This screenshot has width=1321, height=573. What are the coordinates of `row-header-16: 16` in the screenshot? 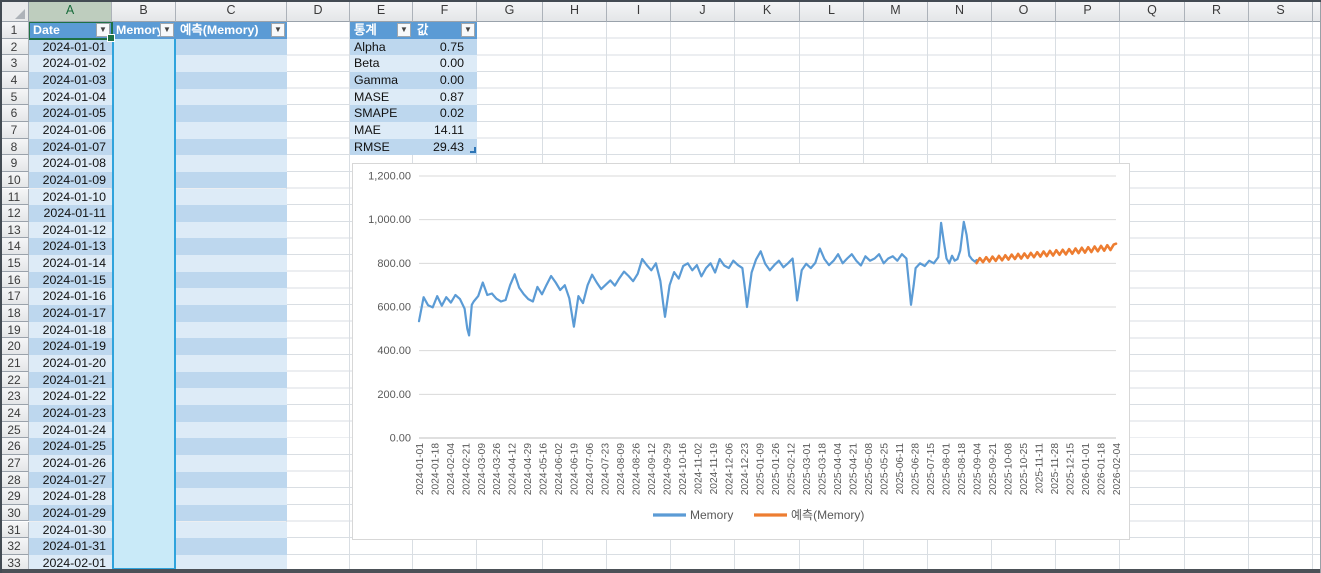 It's located at (14, 280).